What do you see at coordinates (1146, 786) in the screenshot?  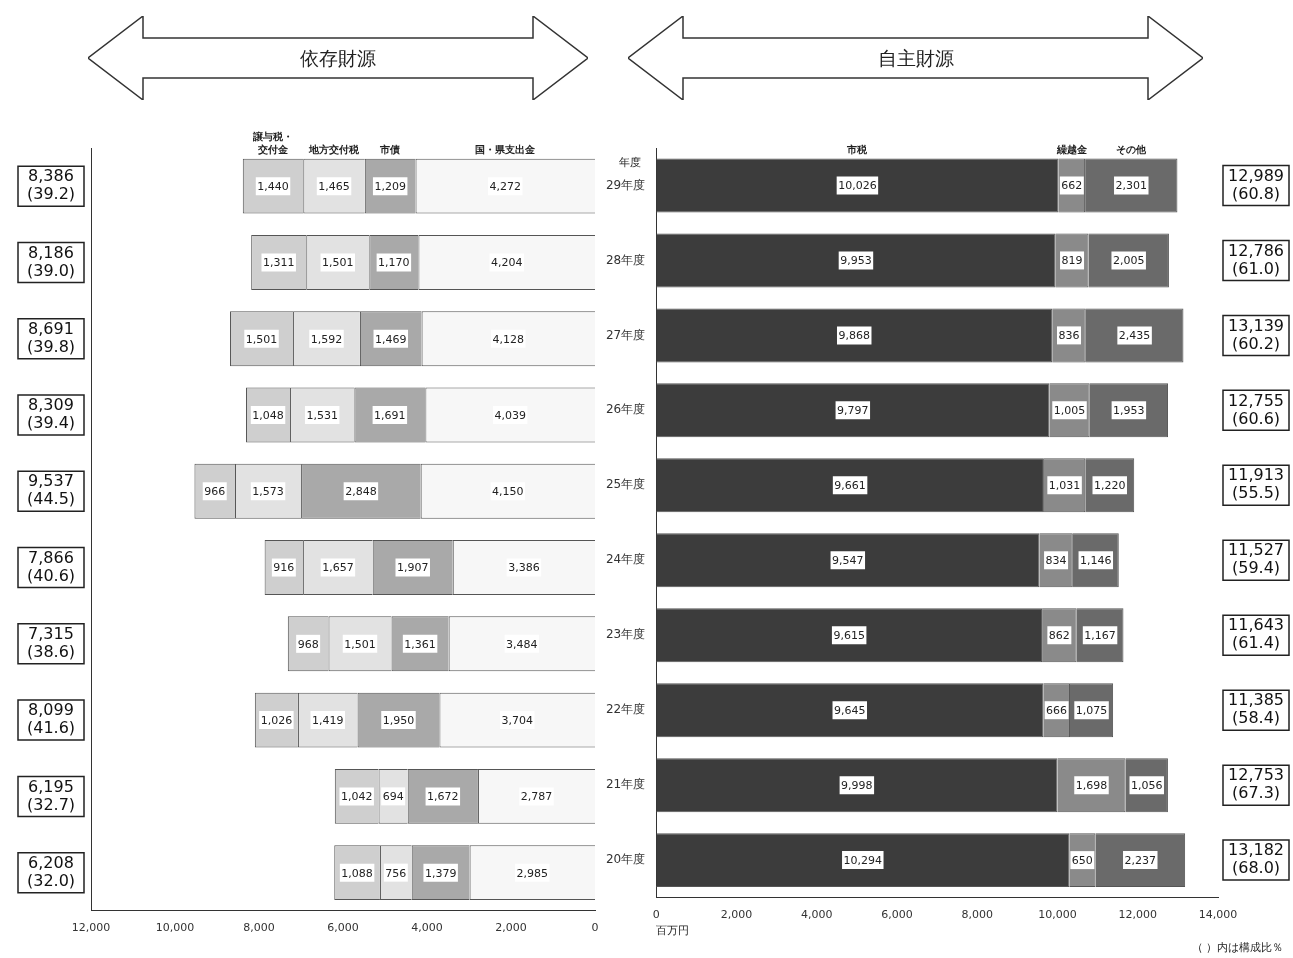 I see `data-label: 1,056` at bounding box center [1146, 786].